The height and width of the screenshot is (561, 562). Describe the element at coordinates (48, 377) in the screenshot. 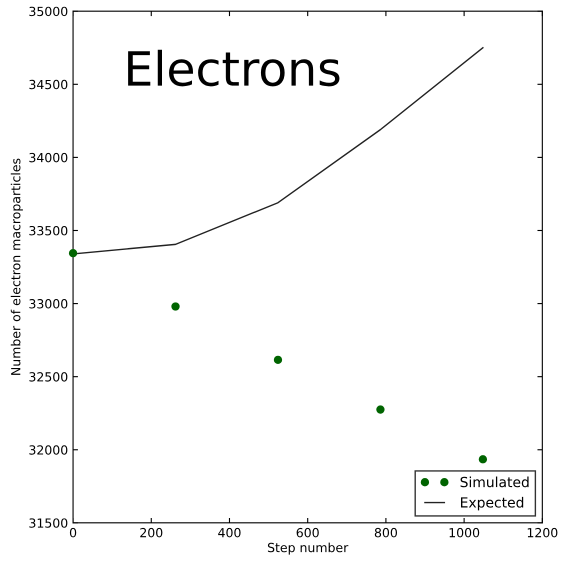

I see `y-tick-label: 32500` at that location.